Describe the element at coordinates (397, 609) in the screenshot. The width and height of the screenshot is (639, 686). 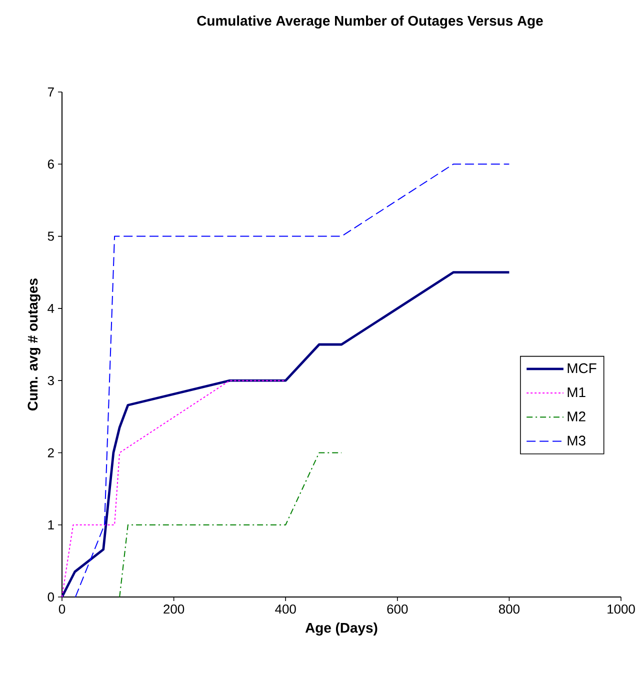
I see `x-tick-label: 600` at that location.